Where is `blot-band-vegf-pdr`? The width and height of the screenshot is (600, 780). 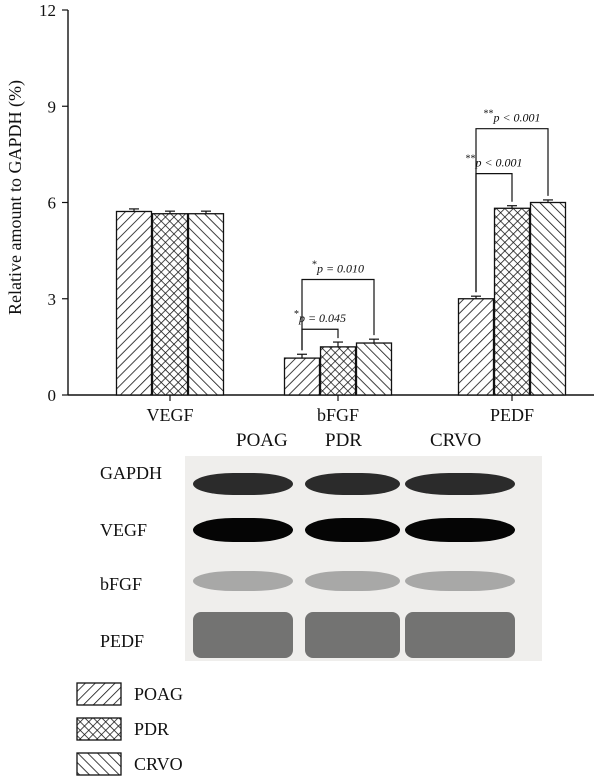 blot-band-vegf-pdr is located at coordinates (352, 530).